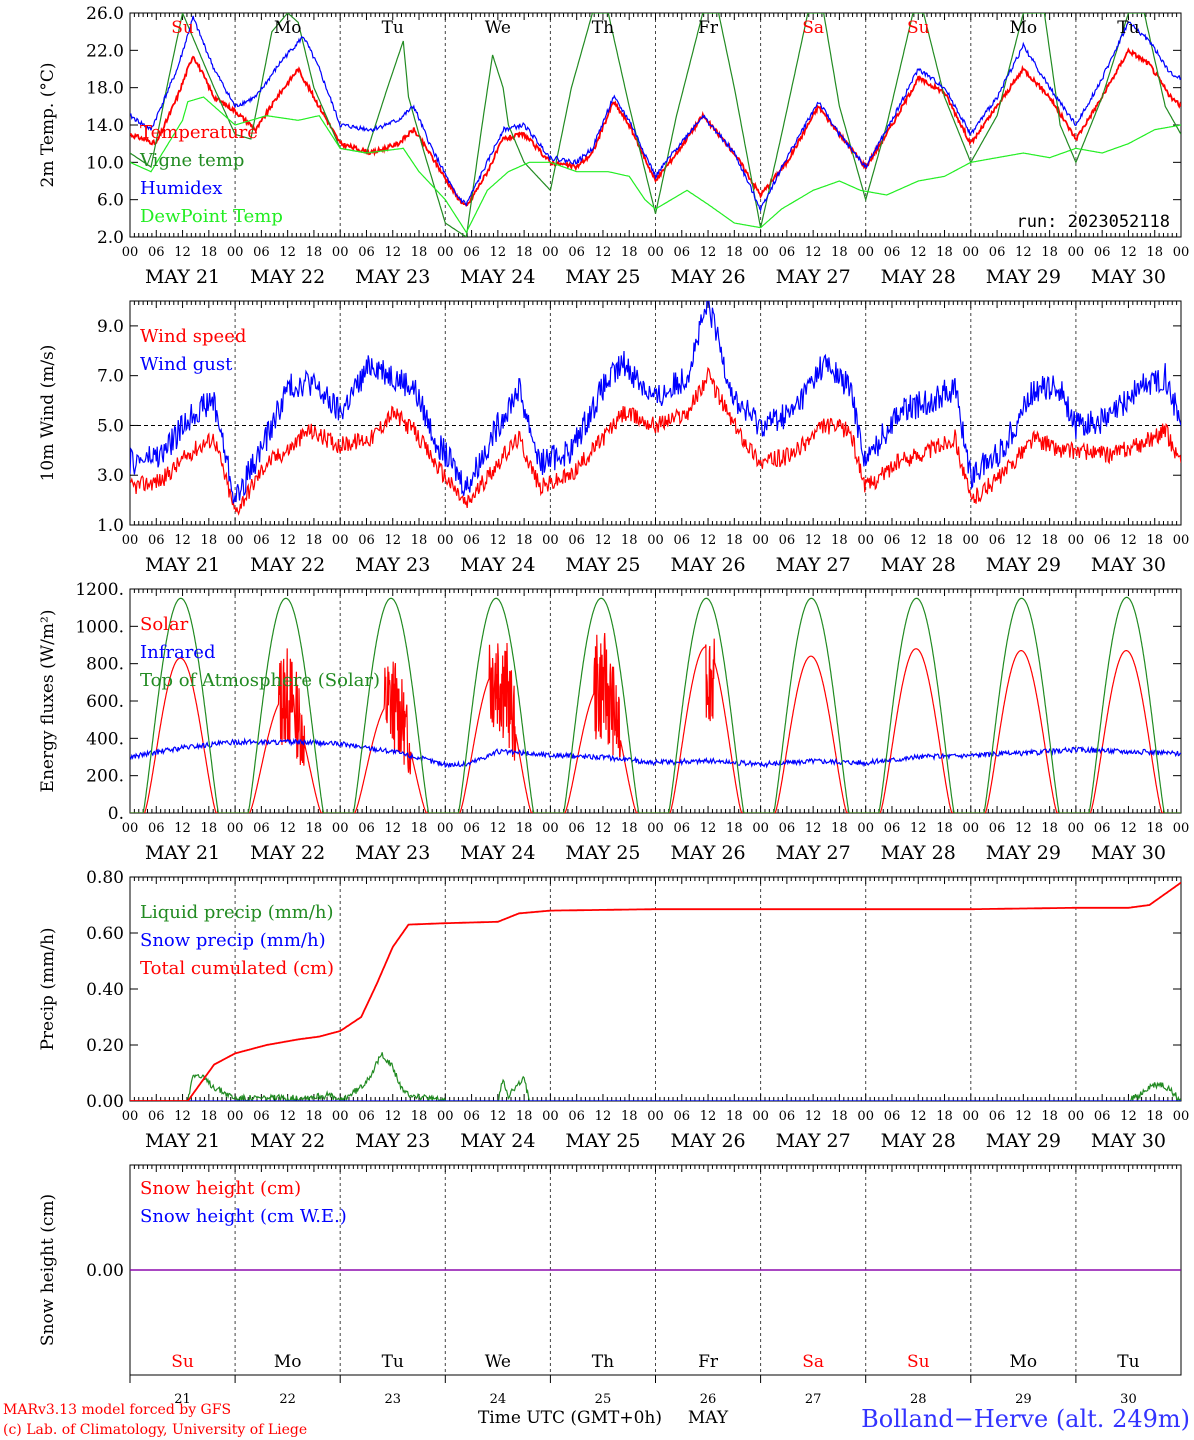 The width and height of the screenshot is (1194, 1440). Describe the element at coordinates (1023, 565) in the screenshot. I see `date-label: MAY 29` at that location.